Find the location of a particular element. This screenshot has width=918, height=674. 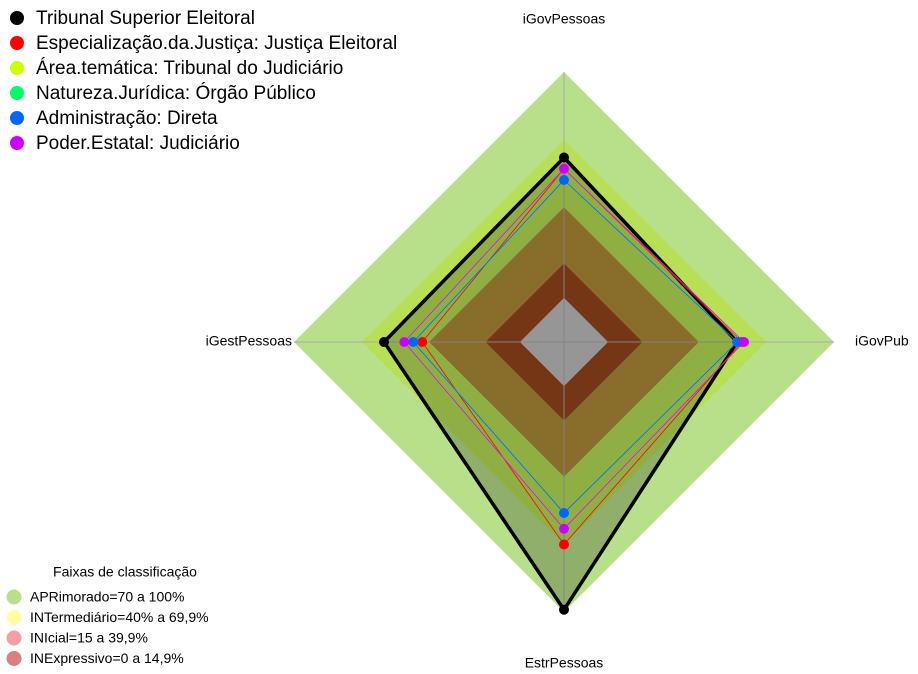

band-legend-label: INIcial=15 a 39,9% is located at coordinates (89, 638).